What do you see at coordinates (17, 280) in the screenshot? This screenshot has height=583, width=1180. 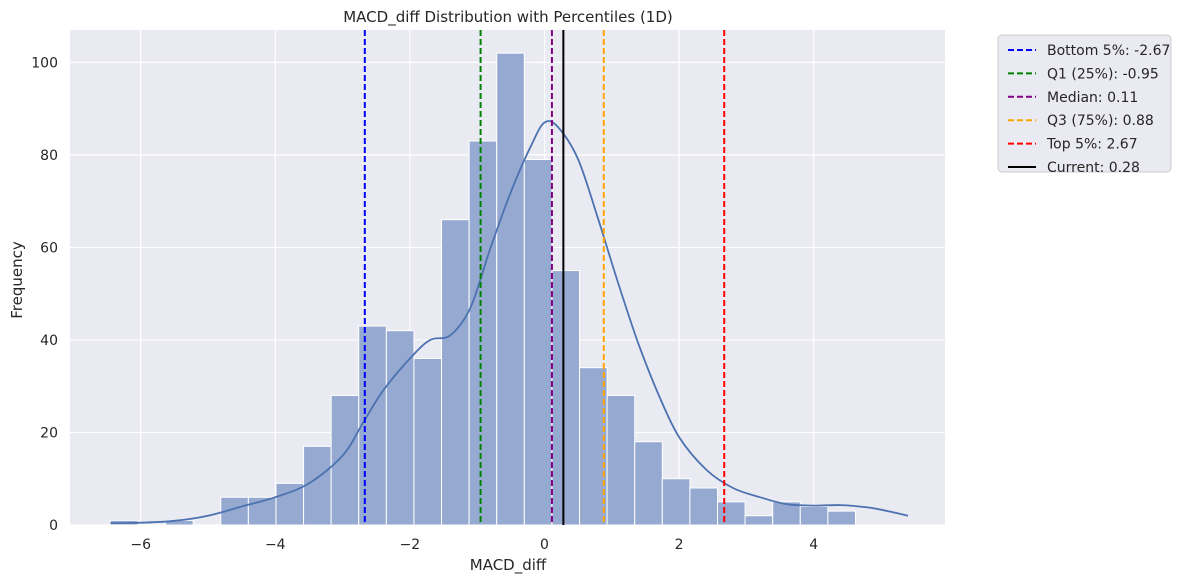 I see `y-axis-label: Frequency` at bounding box center [17, 280].